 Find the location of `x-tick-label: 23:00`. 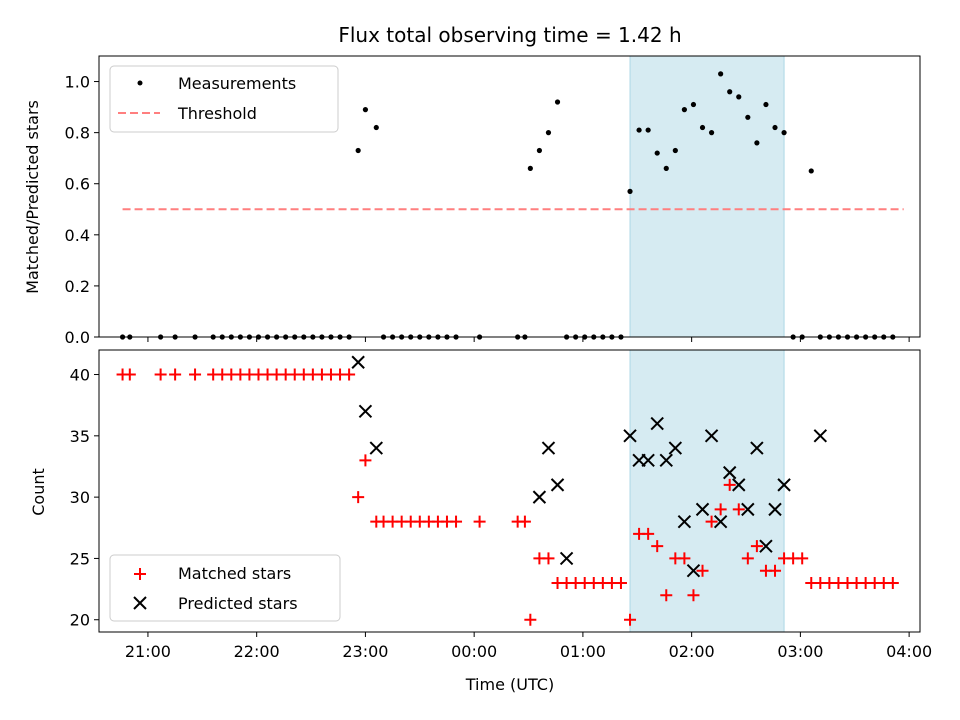

x-tick-label: 23:00 is located at coordinates (365, 651).